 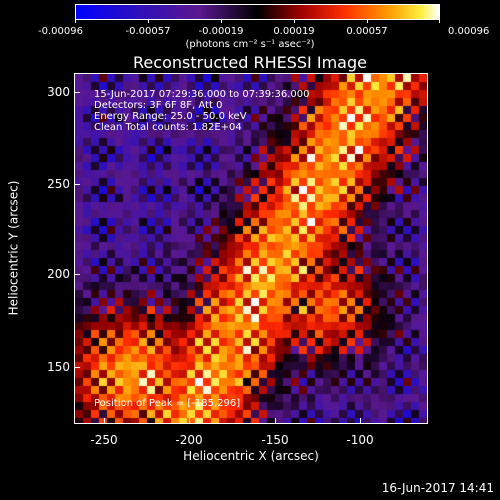 What do you see at coordinates (469, 31) in the screenshot?
I see `colorbar-tick-label: 0.00096` at bounding box center [469, 31].